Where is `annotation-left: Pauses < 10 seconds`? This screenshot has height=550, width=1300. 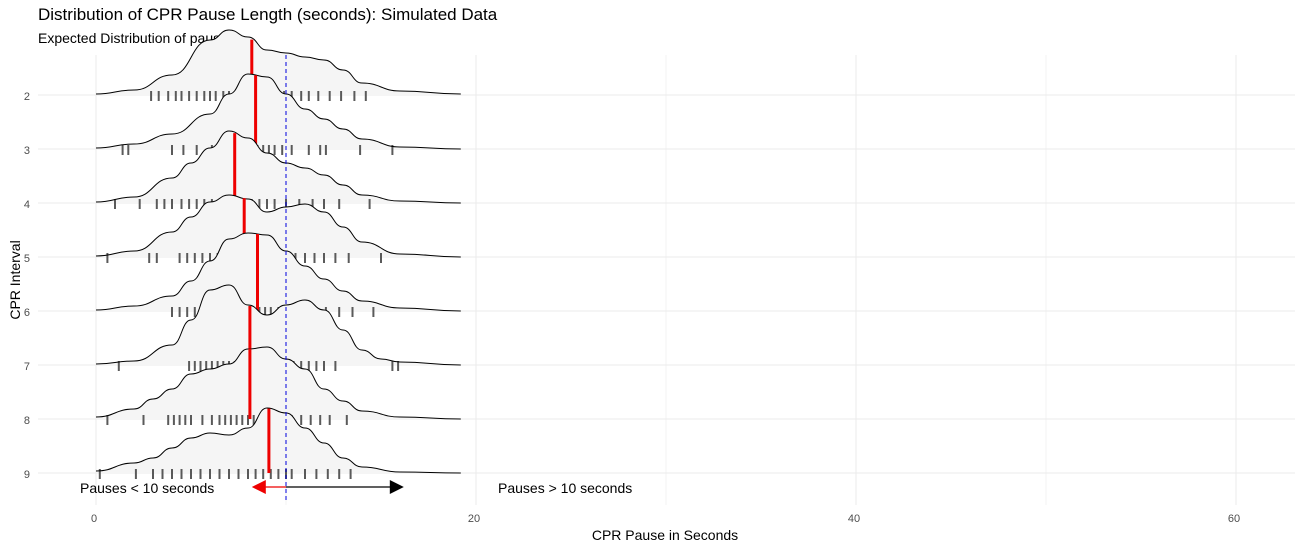 annotation-left: Pauses < 10 seconds is located at coordinates (147, 488).